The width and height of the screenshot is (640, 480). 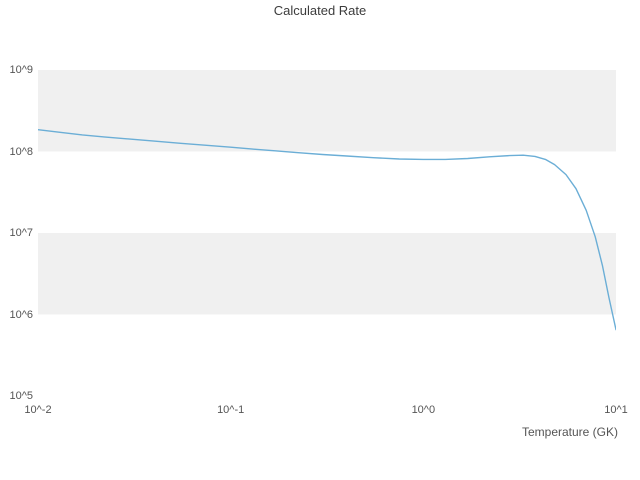 I want to click on y-tick-label: 10^8, so click(x=21, y=151).